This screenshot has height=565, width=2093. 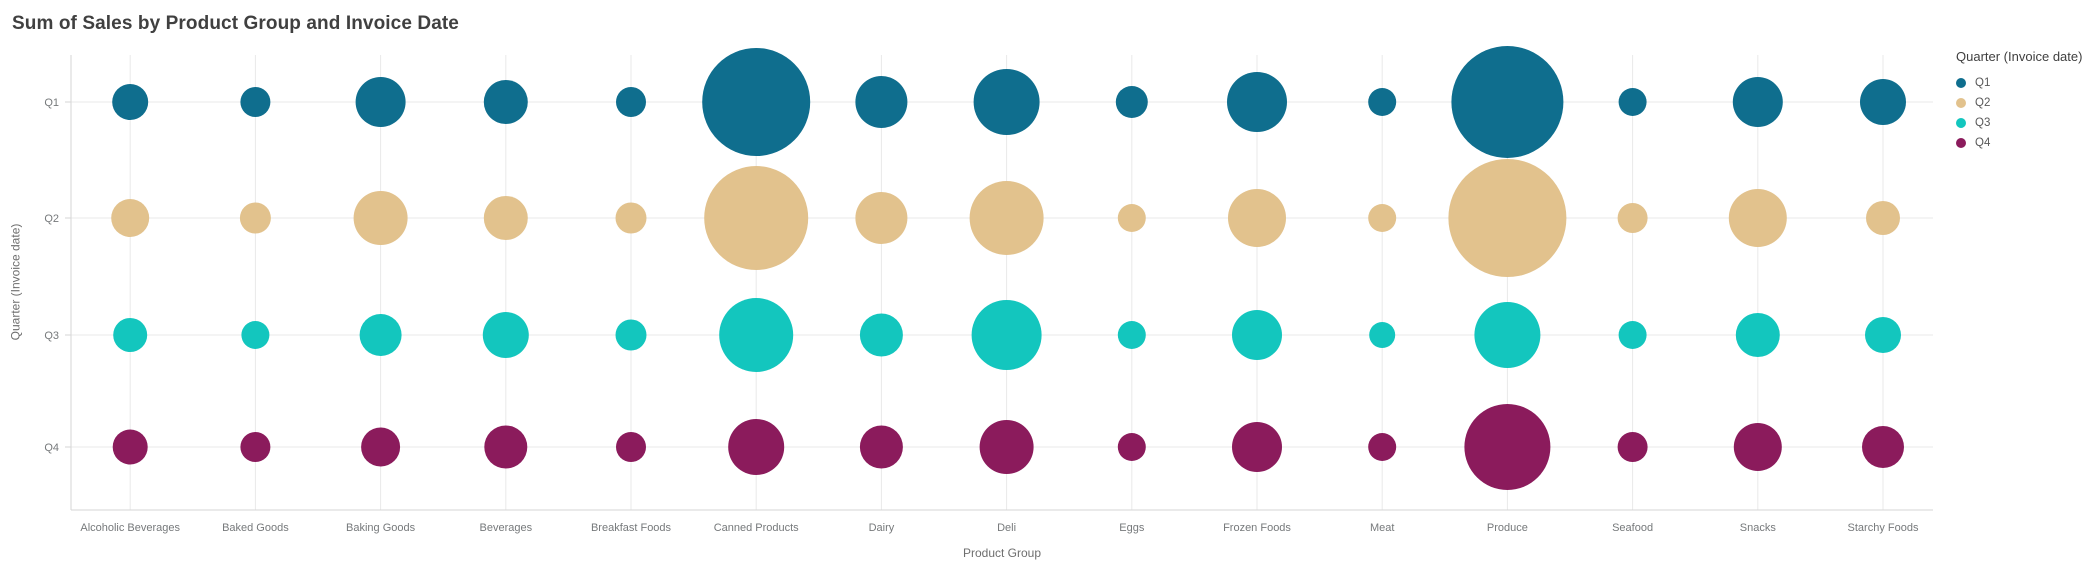 What do you see at coordinates (1131, 335) in the screenshot?
I see `bubble-q3-eggs` at bounding box center [1131, 335].